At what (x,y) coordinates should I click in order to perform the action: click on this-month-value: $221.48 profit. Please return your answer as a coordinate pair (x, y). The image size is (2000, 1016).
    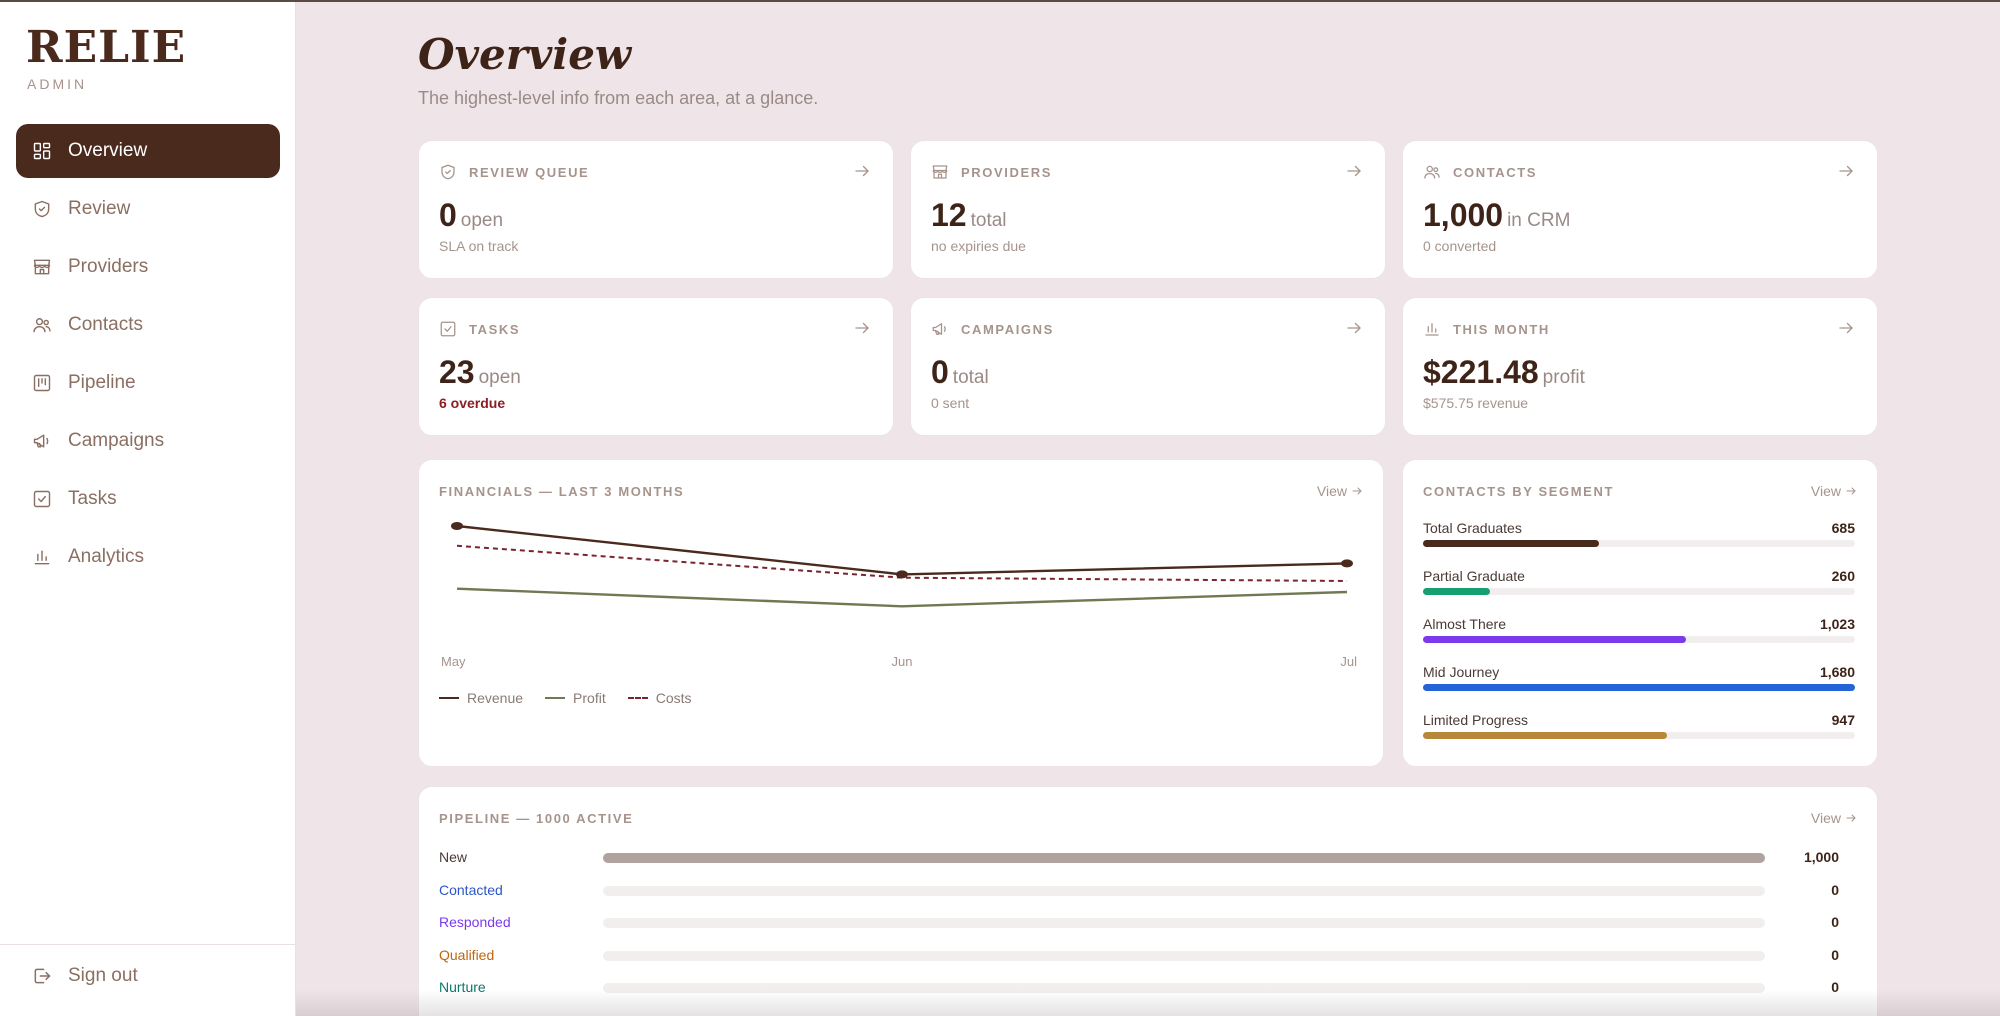
    Looking at the image, I should click on (1504, 372).